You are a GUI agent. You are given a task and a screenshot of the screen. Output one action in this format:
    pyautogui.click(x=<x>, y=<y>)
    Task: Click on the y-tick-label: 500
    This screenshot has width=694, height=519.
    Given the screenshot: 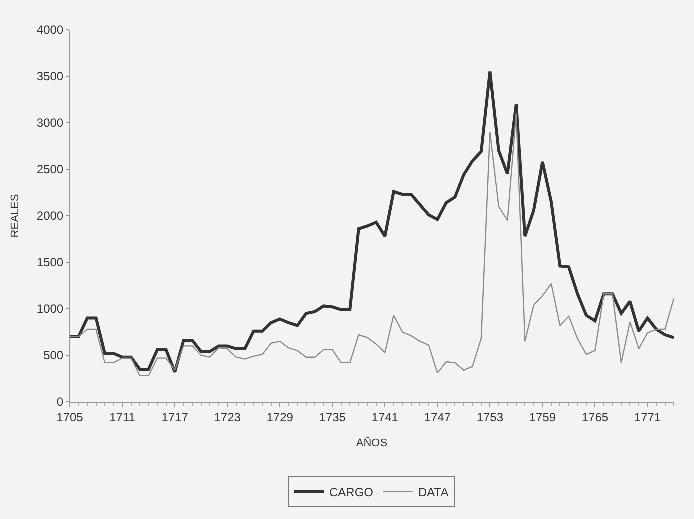 What is the action you would take?
    pyautogui.click(x=54, y=355)
    